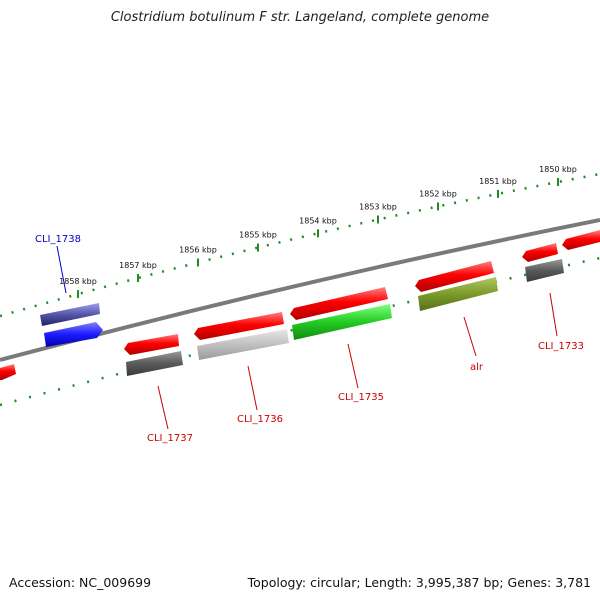 The image size is (600, 600). What do you see at coordinates (260, 419) in the screenshot?
I see `gene-label-cli-1736: CLI_1736` at bounding box center [260, 419].